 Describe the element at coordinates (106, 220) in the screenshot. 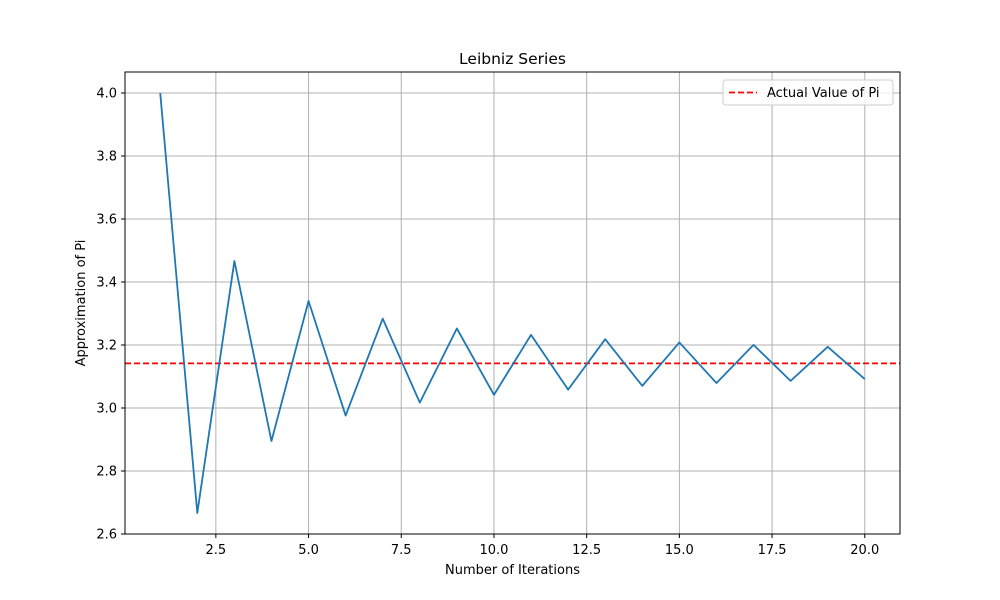

I see `y-tick-label: 3.6` at that location.